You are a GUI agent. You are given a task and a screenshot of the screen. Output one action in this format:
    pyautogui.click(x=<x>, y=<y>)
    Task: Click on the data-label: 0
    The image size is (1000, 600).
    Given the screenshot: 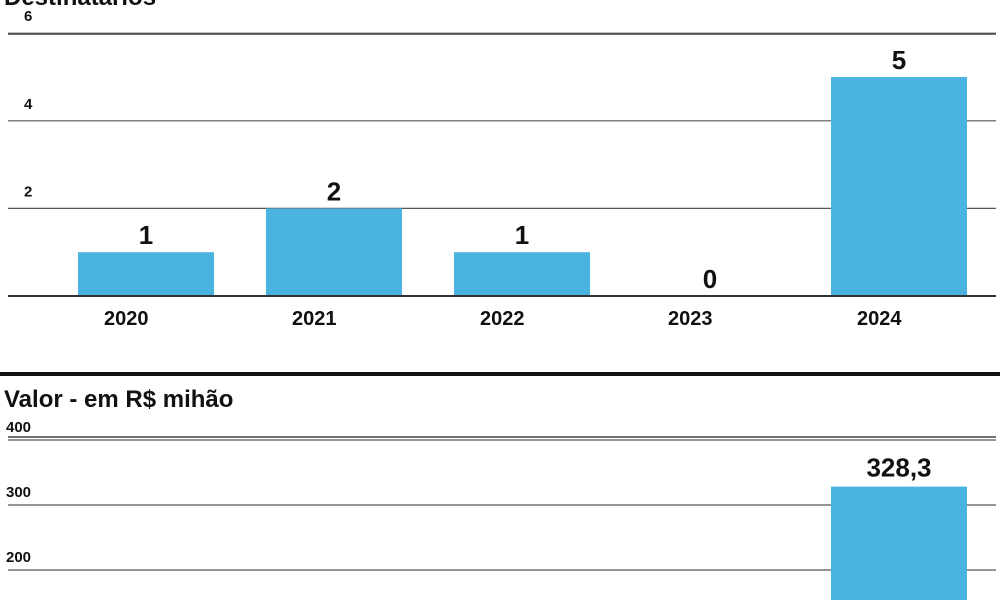 What is the action you would take?
    pyautogui.click(x=710, y=279)
    